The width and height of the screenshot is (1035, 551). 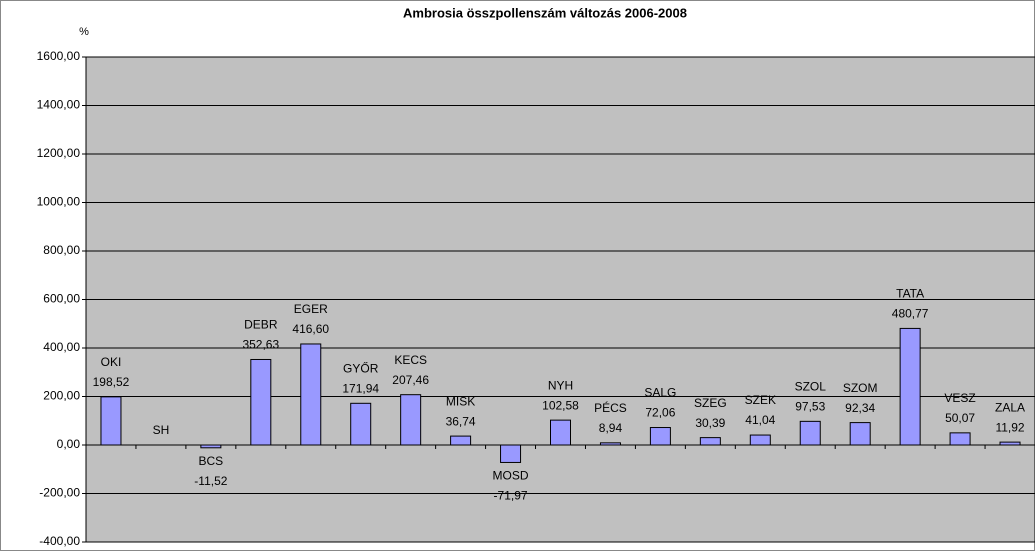 What do you see at coordinates (511, 496) in the screenshot?
I see `value-label: -71,97` at bounding box center [511, 496].